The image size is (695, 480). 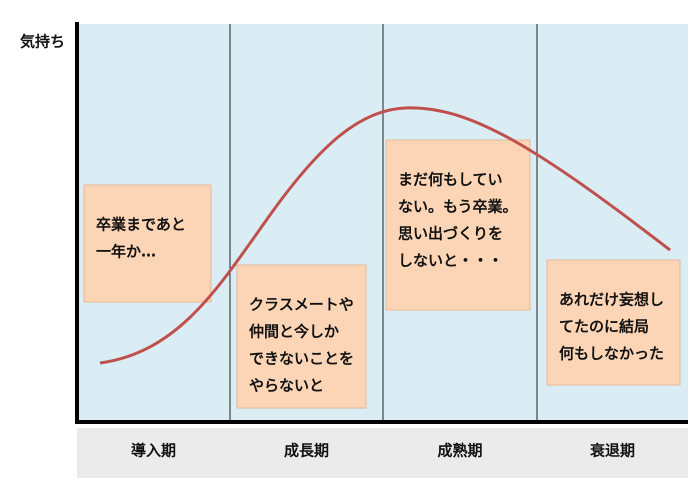 I want to click on note-text: てたのに結局, so click(x=604, y=327).